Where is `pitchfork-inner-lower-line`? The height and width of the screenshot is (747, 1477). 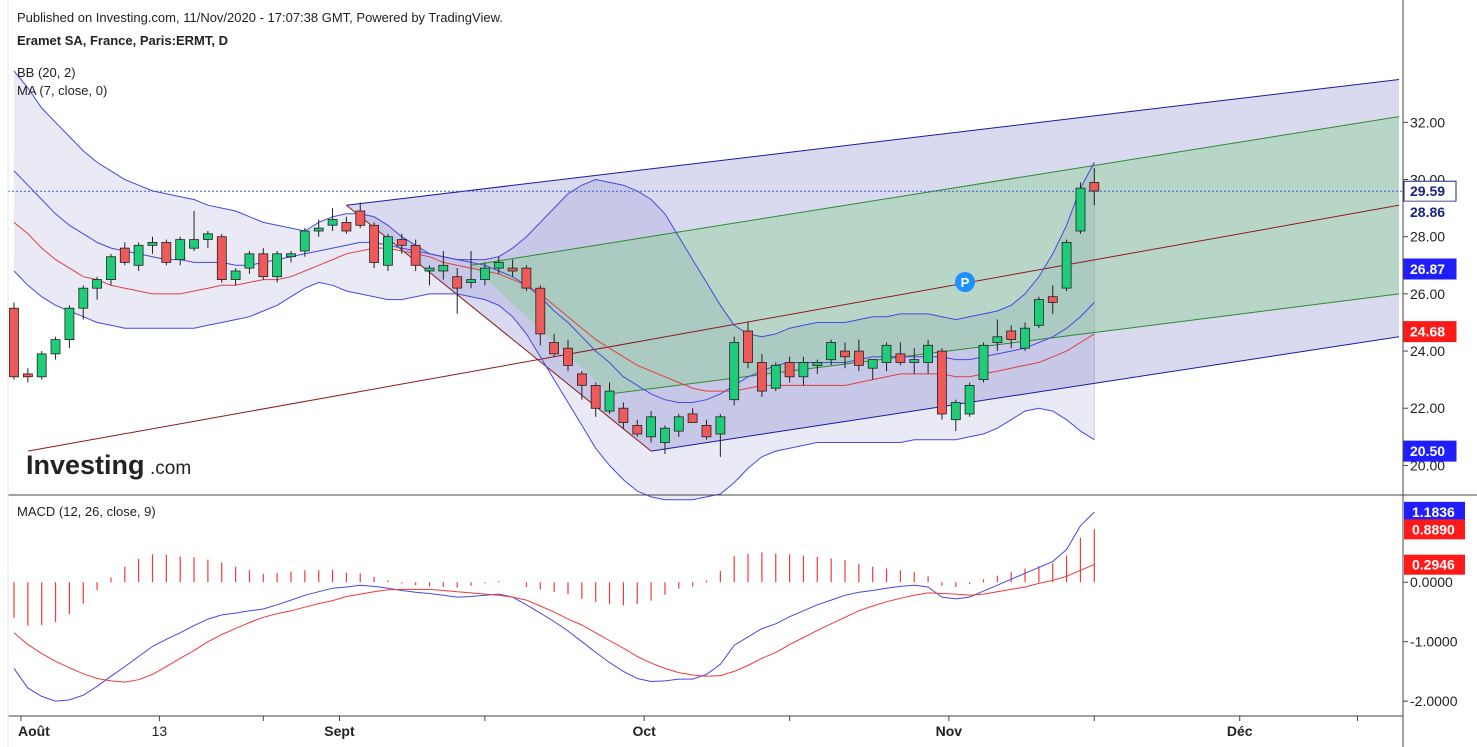
pitchfork-inner-lower-line is located at coordinates (1004, 344).